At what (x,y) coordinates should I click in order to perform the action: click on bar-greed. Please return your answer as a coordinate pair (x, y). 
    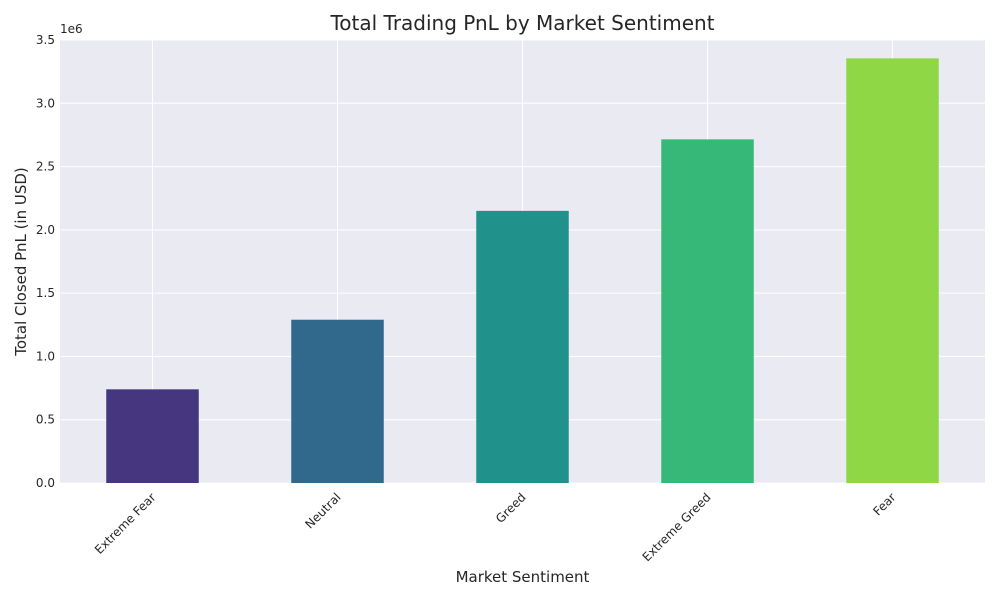
    Looking at the image, I should click on (522, 346).